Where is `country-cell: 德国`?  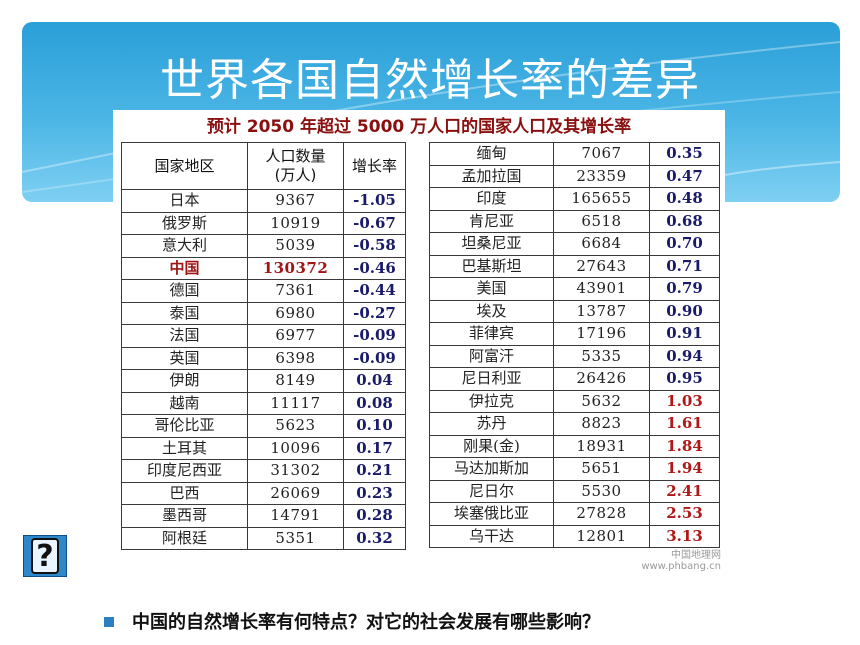 country-cell: 德国 is located at coordinates (184, 291).